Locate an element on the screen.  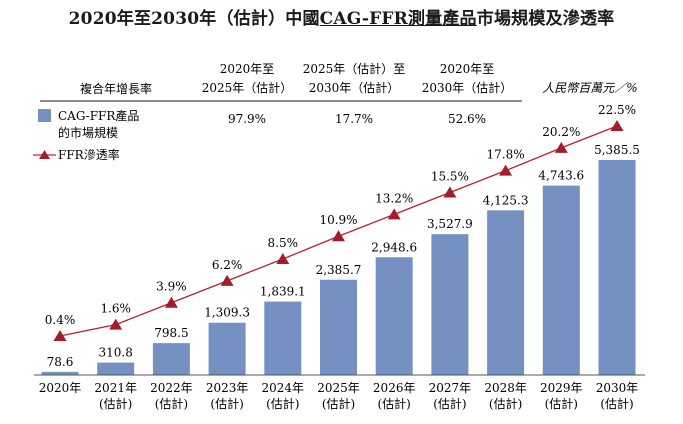
x-tick-label: 2025年 is located at coordinates (338, 388).